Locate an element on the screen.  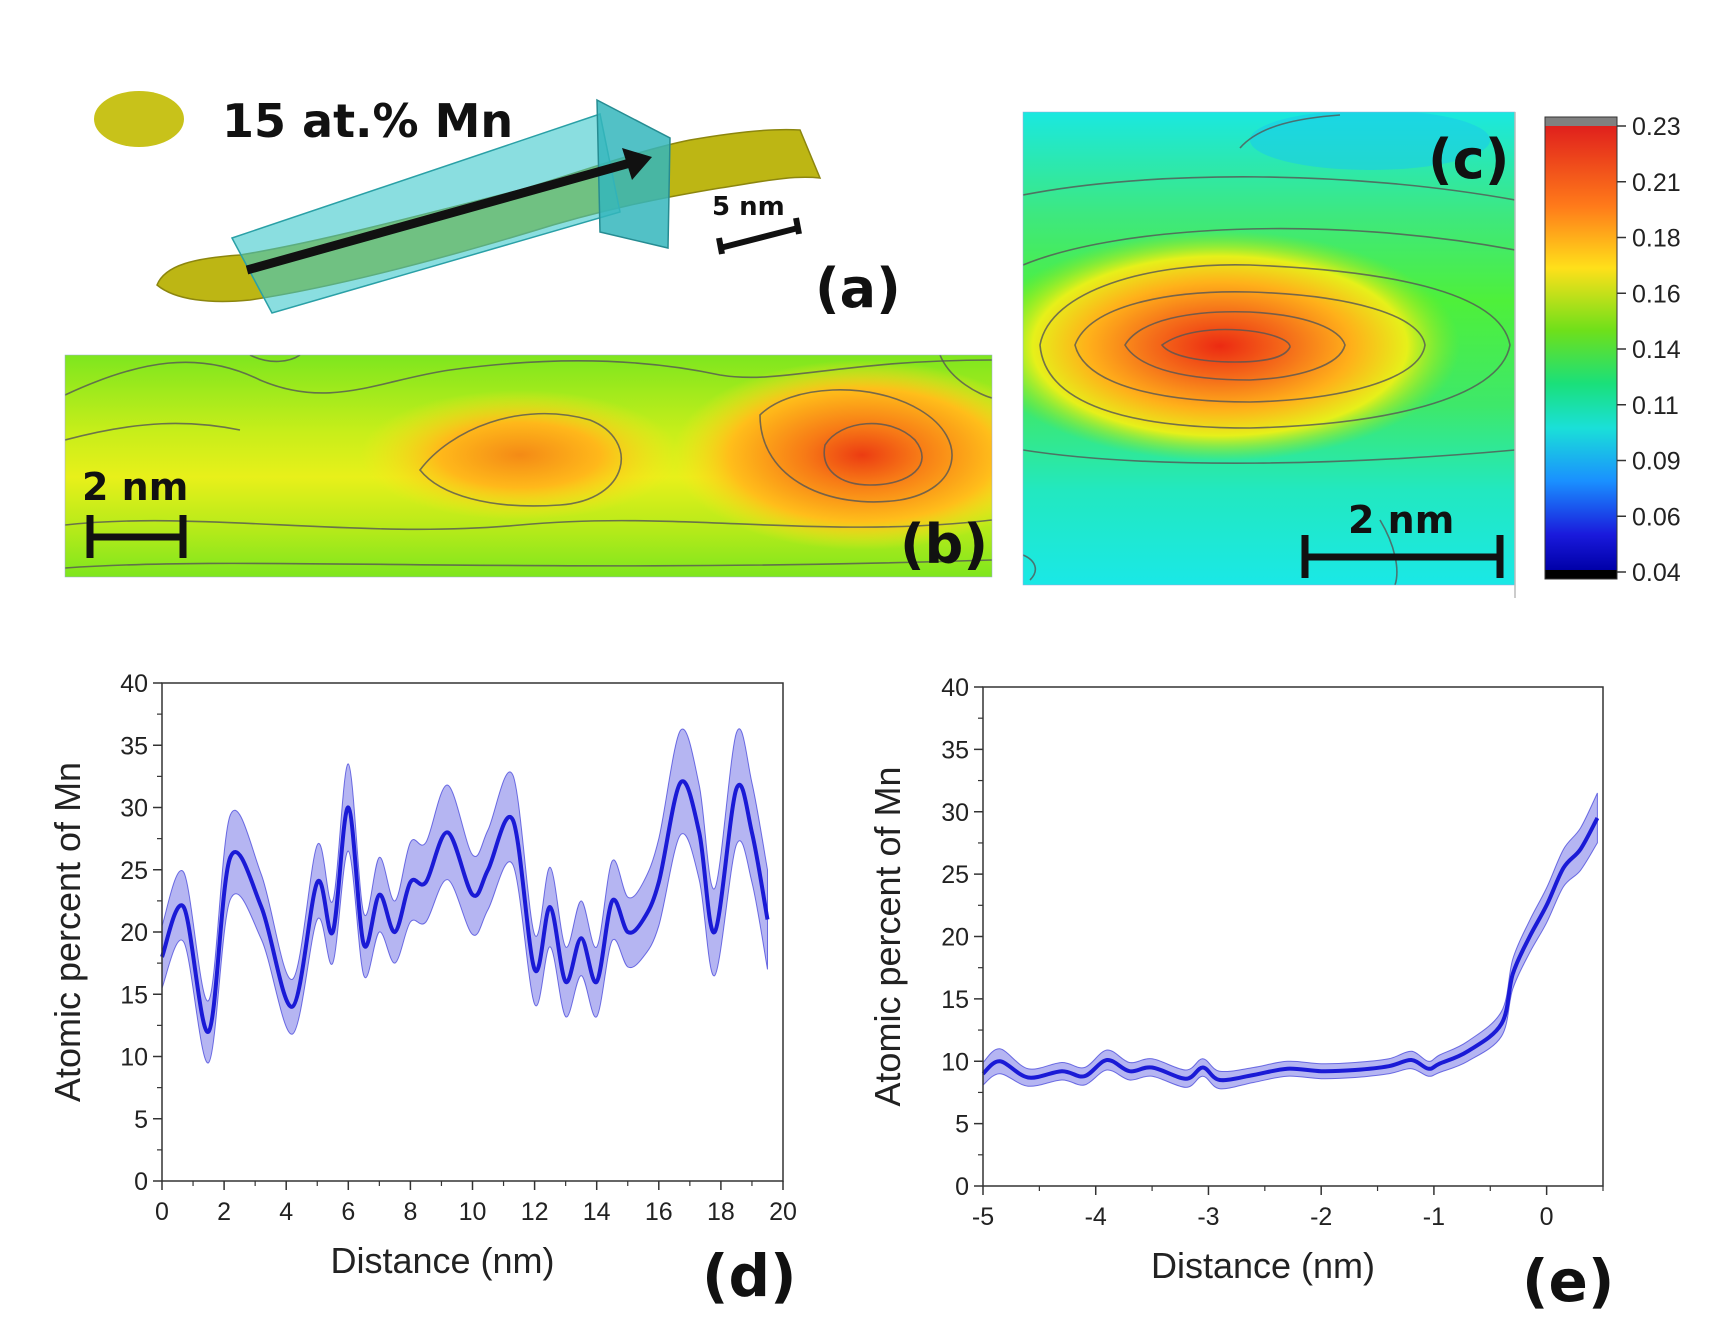
chart-d-yaxis-label: Atomic percent of Mn is located at coordinates (67, 932).